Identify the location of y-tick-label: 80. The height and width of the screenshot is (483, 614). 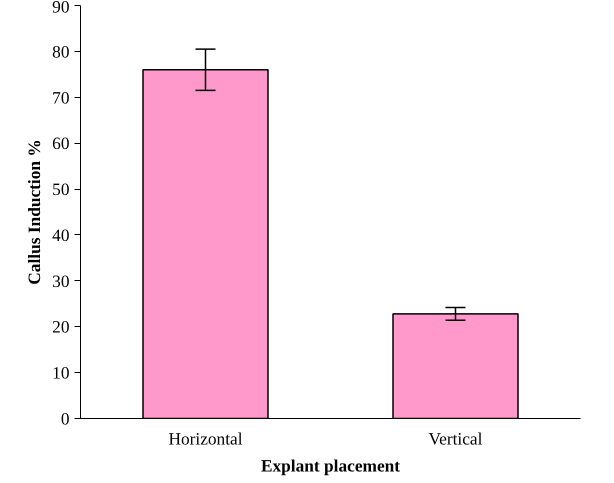
(61, 52).